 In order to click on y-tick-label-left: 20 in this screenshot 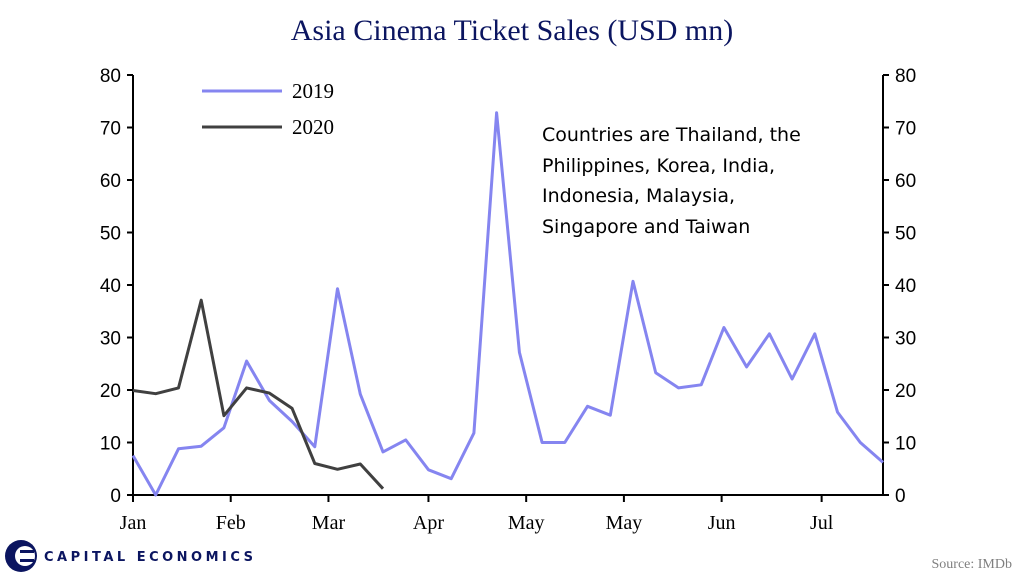, I will do `click(110, 391)`.